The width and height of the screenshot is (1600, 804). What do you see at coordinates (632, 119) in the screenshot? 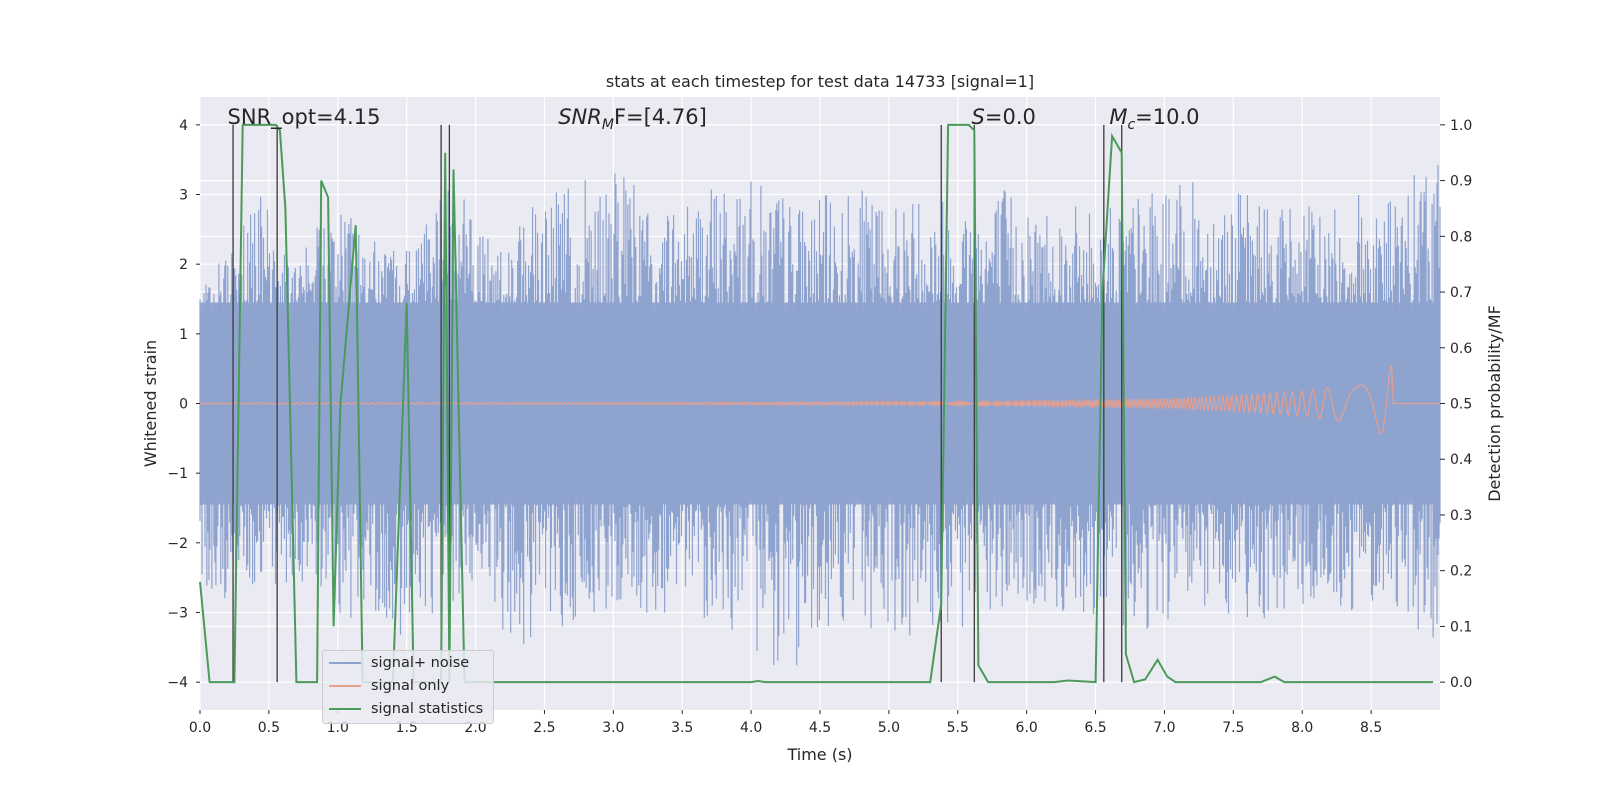
I see `annotation-text: SNRMF=[4.76]` at bounding box center [632, 119].